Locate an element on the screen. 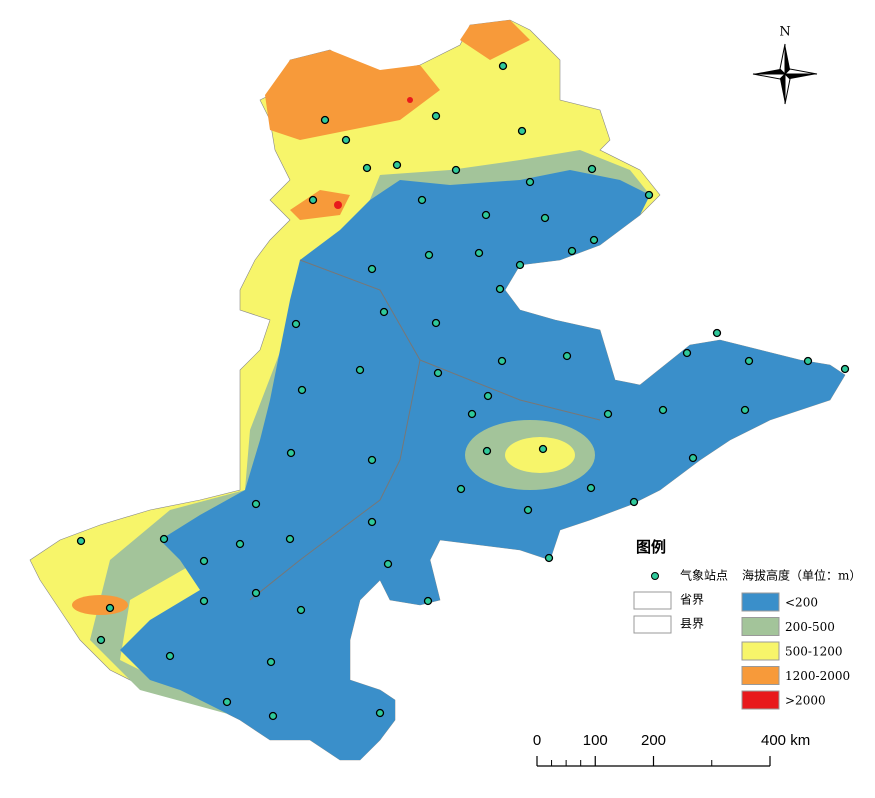 Image resolution: width=875 pixels, height=798 pixels. legend-item: 县界 is located at coordinates (692, 624).